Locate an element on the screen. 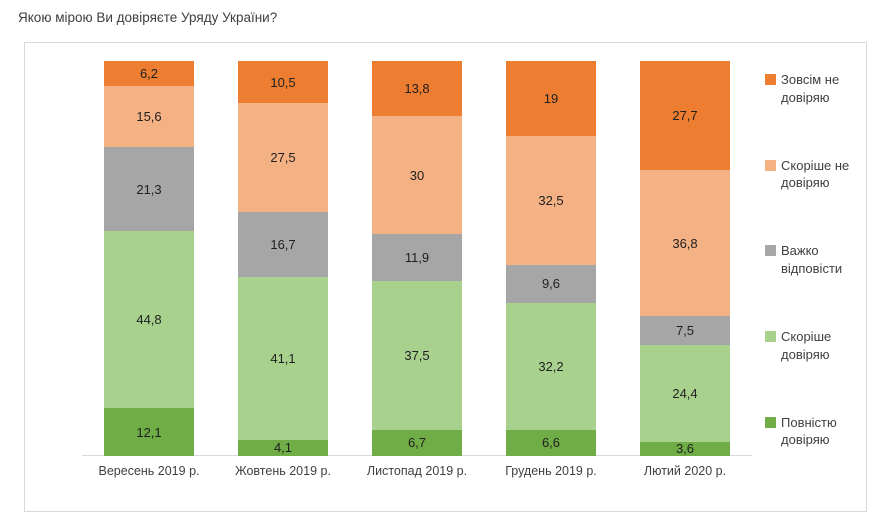  data-label: 6,6 is located at coordinates (551, 443).